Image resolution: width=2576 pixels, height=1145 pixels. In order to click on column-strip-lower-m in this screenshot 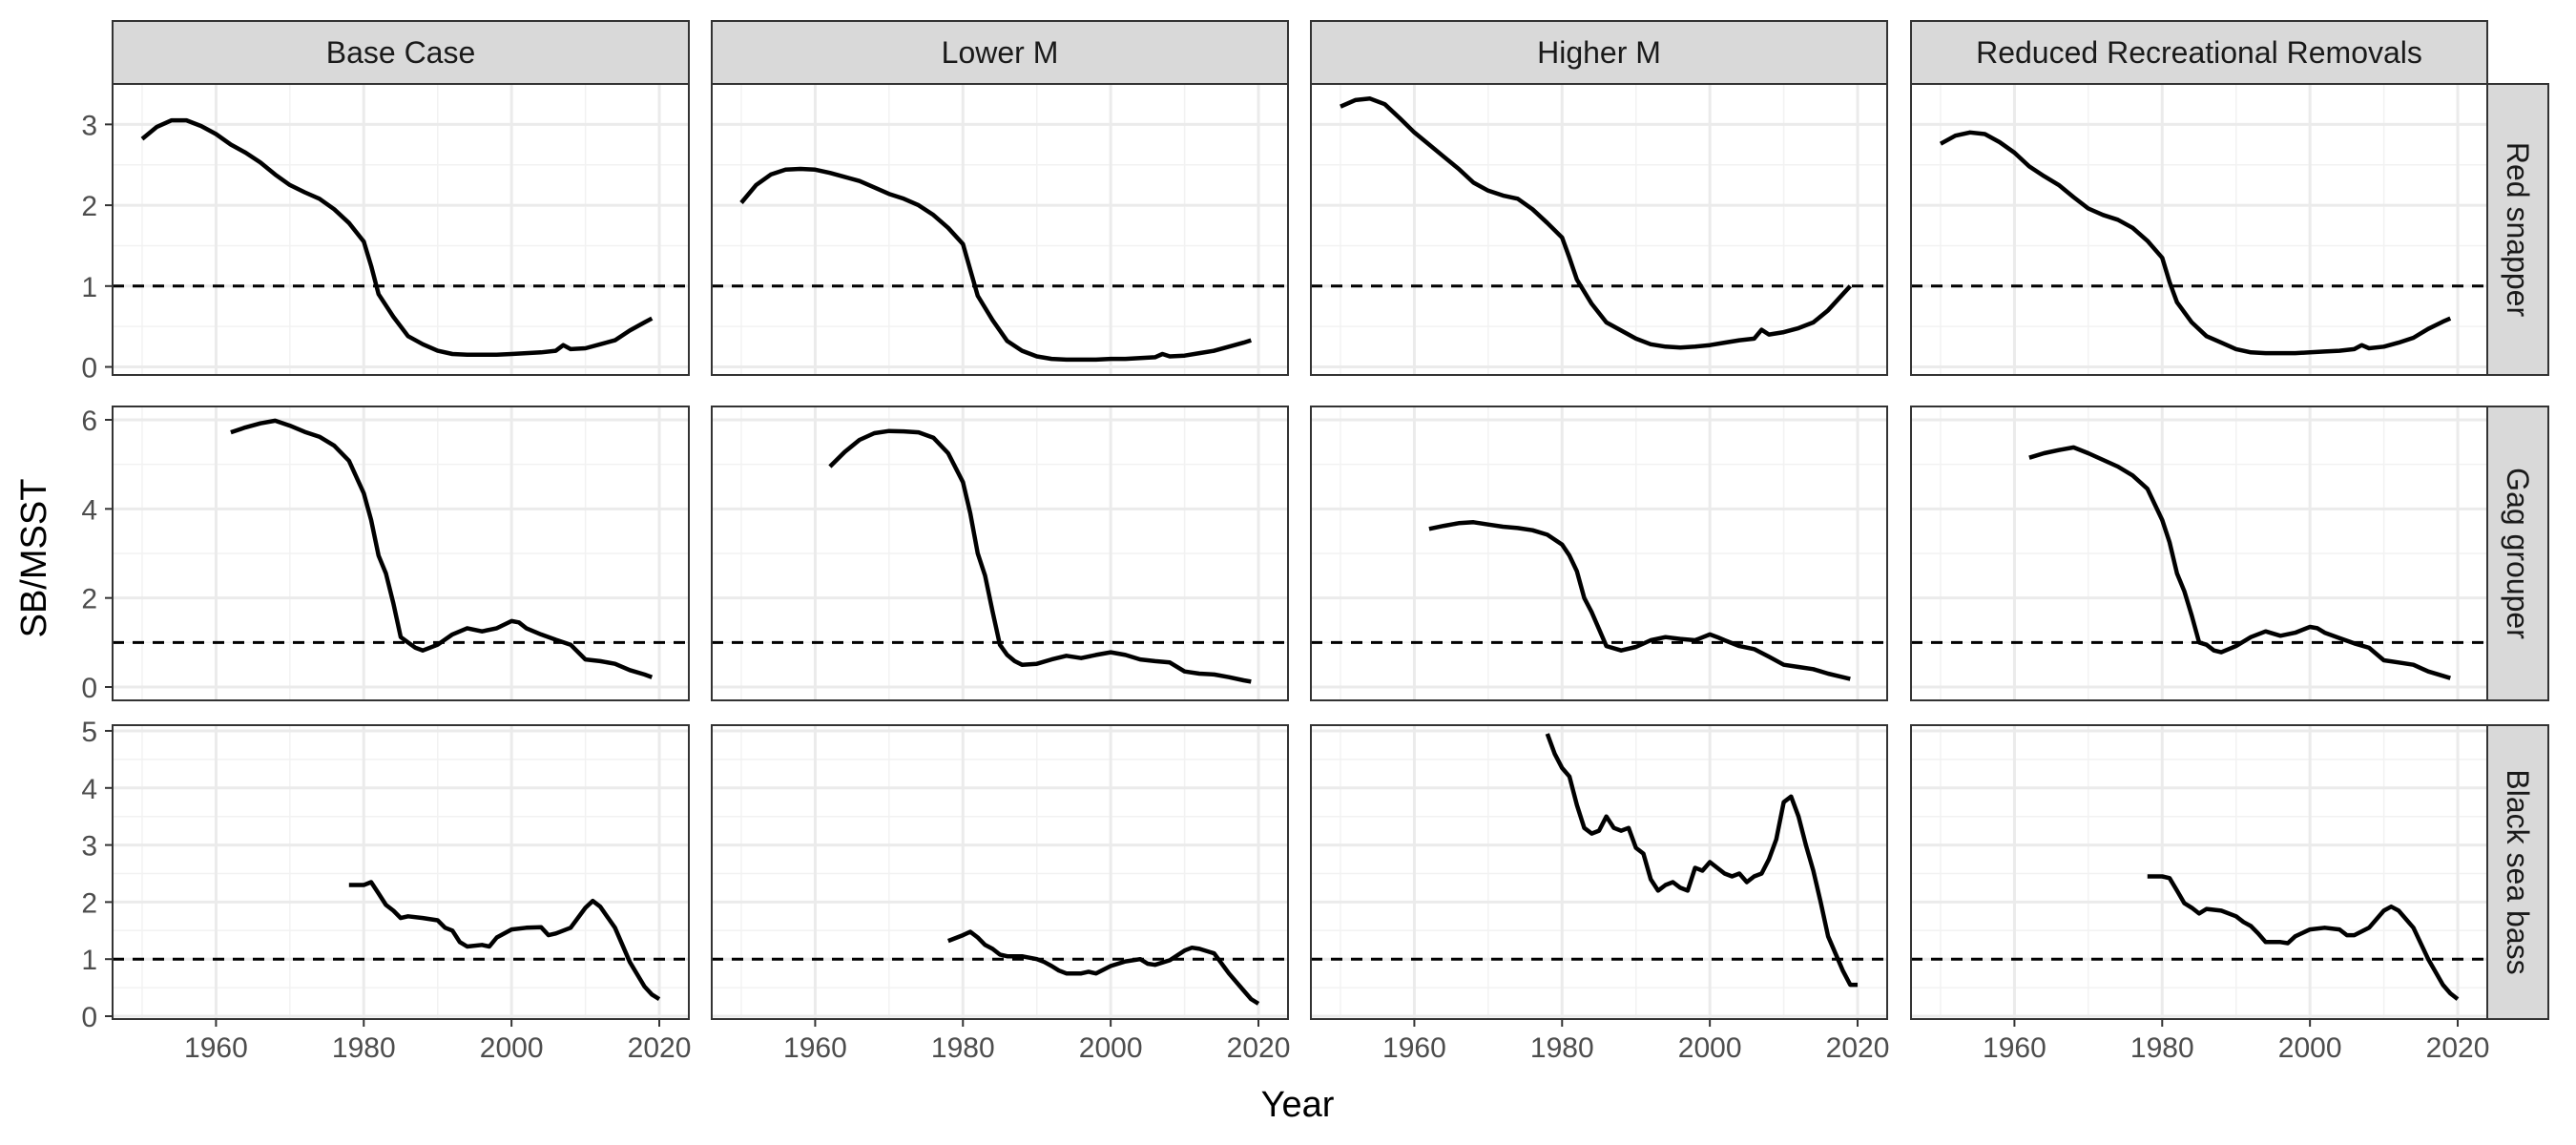, I will do `click(1000, 53)`.